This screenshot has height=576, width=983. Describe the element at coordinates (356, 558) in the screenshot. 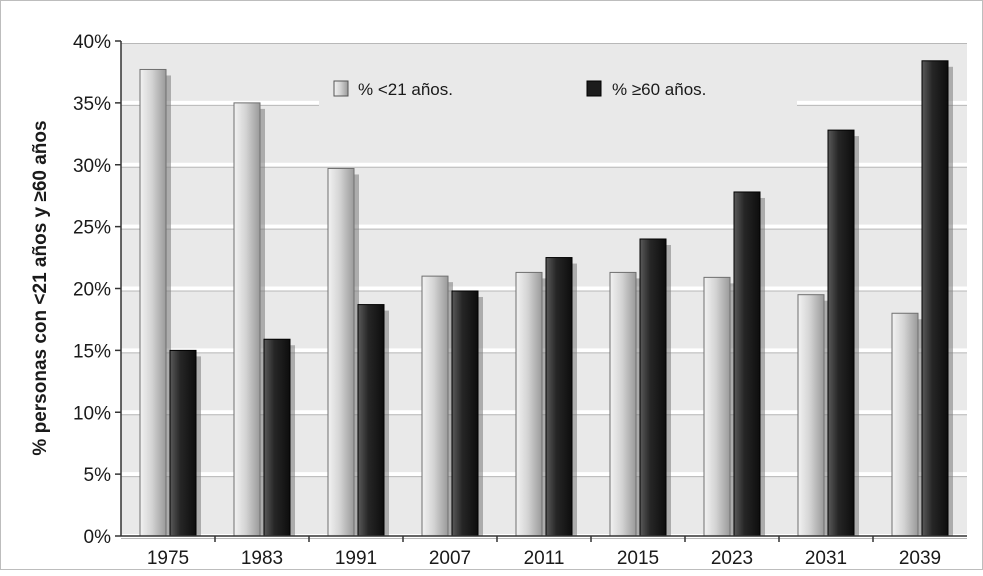

I see `x-tick-label: 1991` at that location.